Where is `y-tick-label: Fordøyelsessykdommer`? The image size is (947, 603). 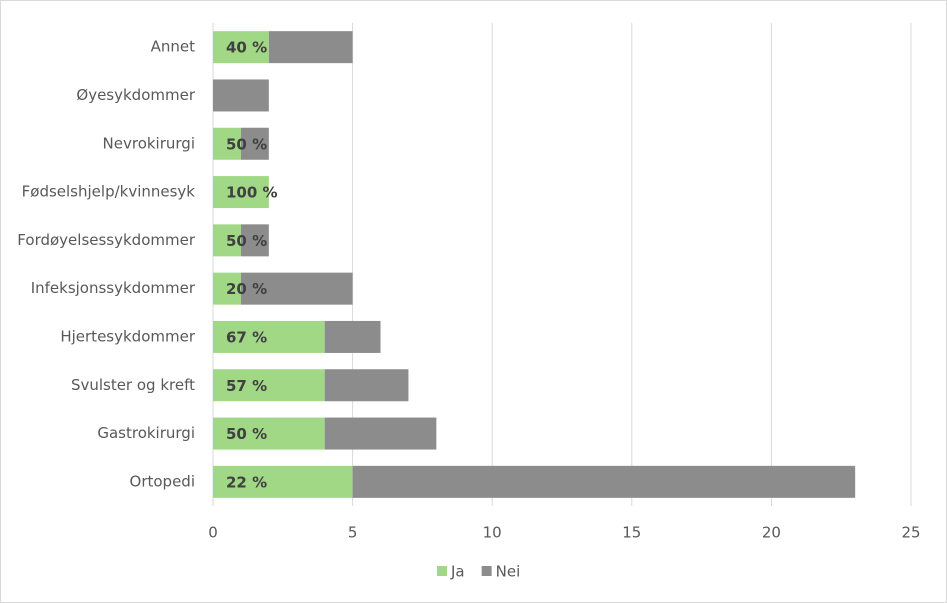
y-tick-label: Fordøyelsessykdommer is located at coordinates (106, 240).